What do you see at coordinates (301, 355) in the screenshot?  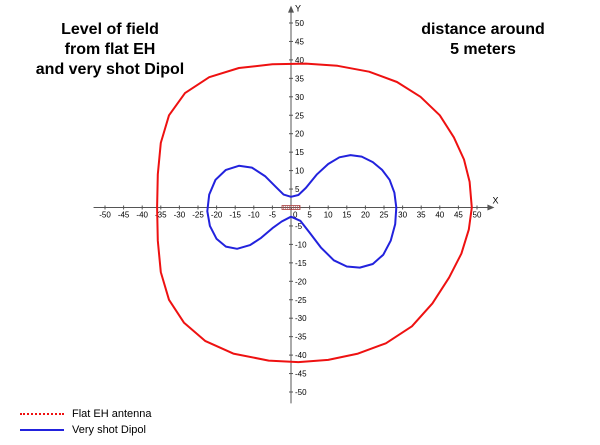 I see `y-tick-label: -40` at bounding box center [301, 355].